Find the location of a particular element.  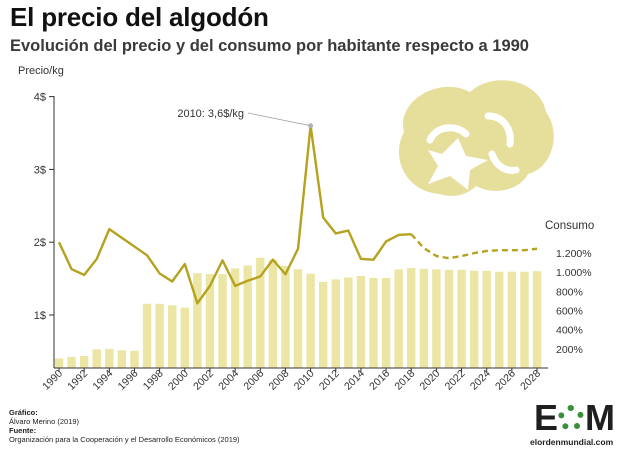

x-tick-label: 2006 is located at coordinates (253, 380).